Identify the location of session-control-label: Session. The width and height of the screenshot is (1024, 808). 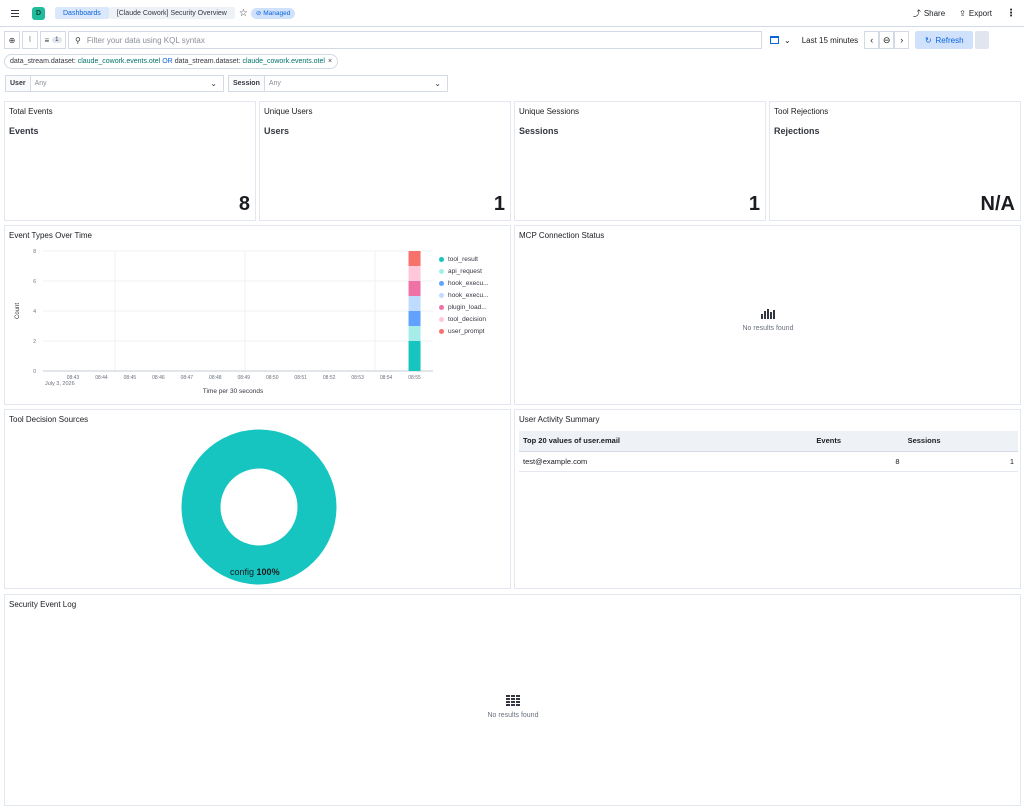
(247, 83).